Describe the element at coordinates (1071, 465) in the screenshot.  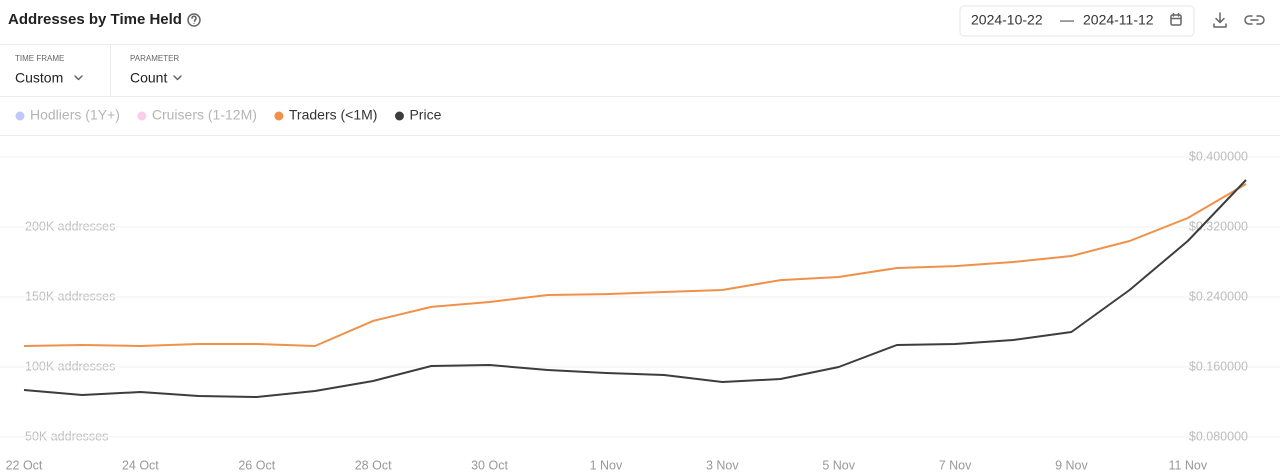
I see `x-tick-label: 9 Nov` at that location.